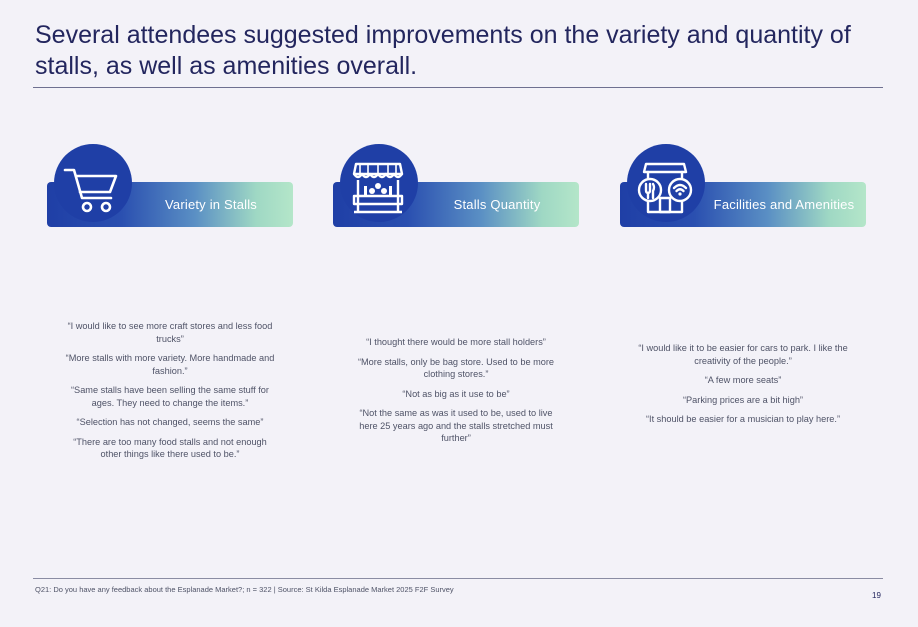  I want to click on category-card-variety: Variety in Stalls, so click(170, 186).